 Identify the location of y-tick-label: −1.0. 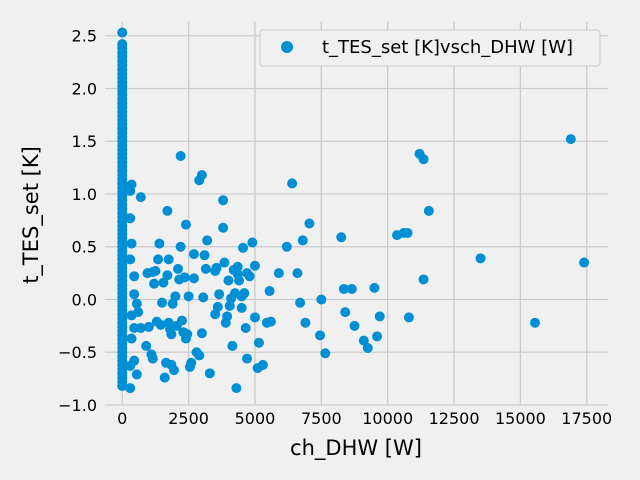
(77, 405).